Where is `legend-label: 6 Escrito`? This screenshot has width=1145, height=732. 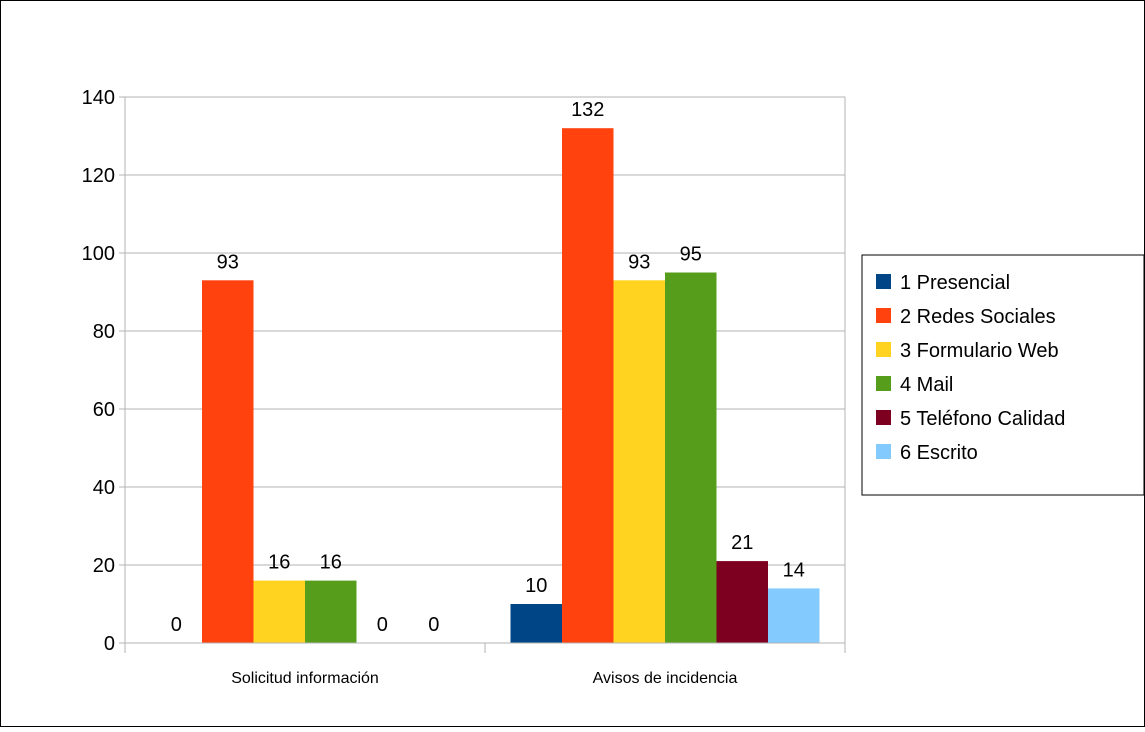 legend-label: 6 Escrito is located at coordinates (939, 453).